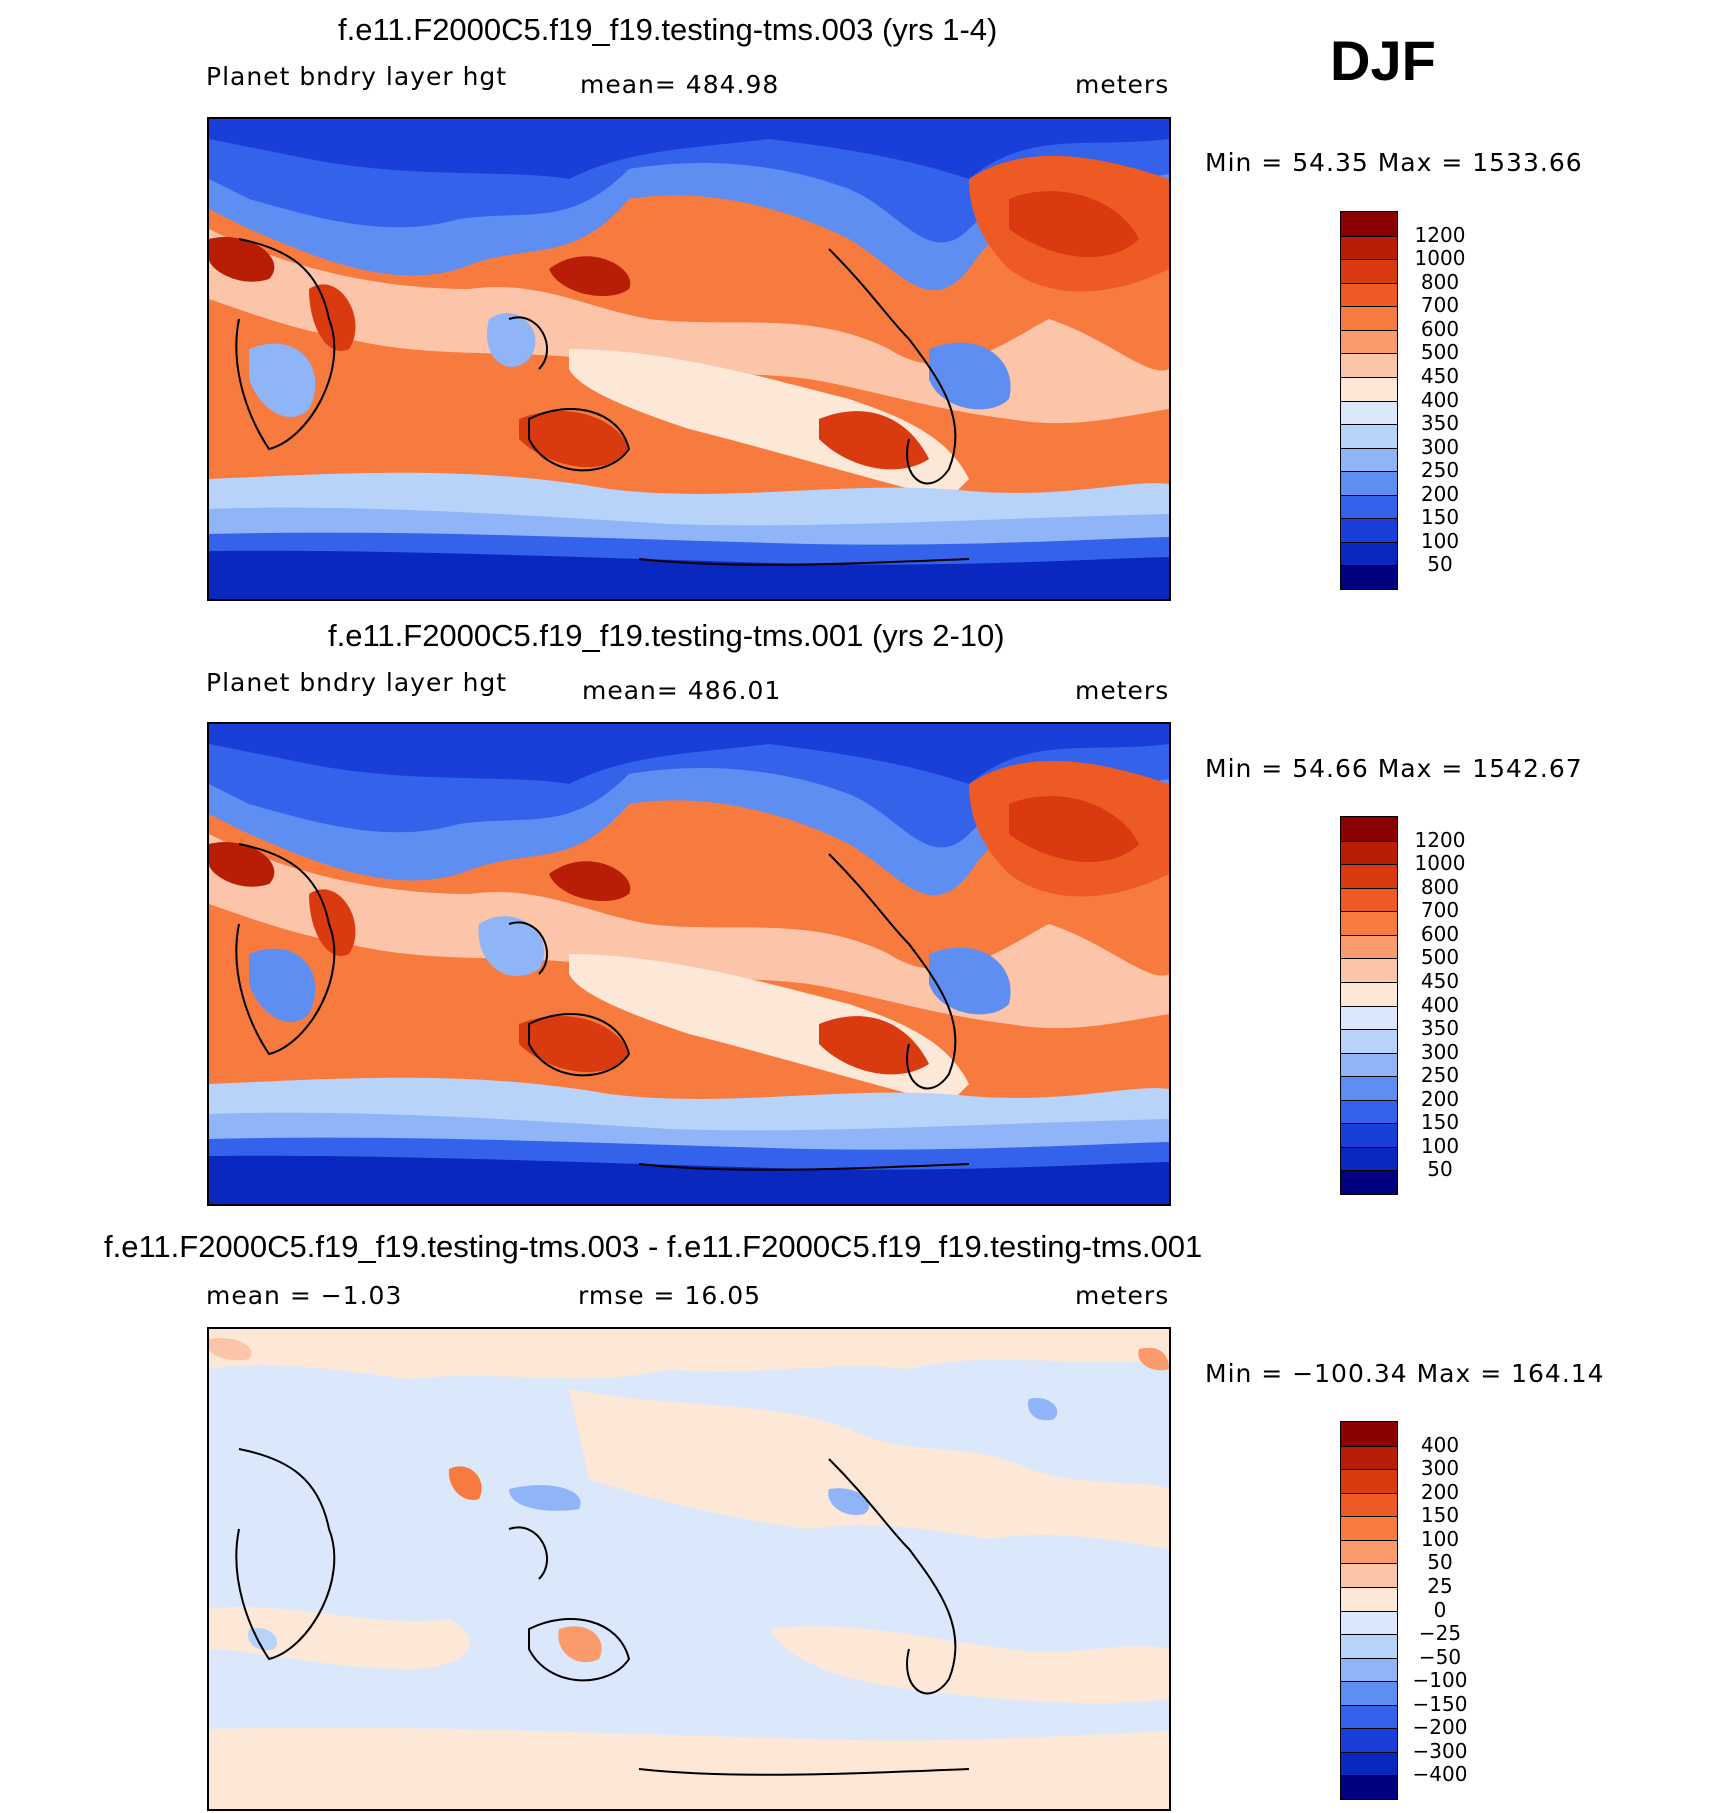 The height and width of the screenshot is (1813, 1710). What do you see at coordinates (1405, 1373) in the screenshot?
I see `panel3-minmax: Min = −100.34 Max = 164.14` at bounding box center [1405, 1373].